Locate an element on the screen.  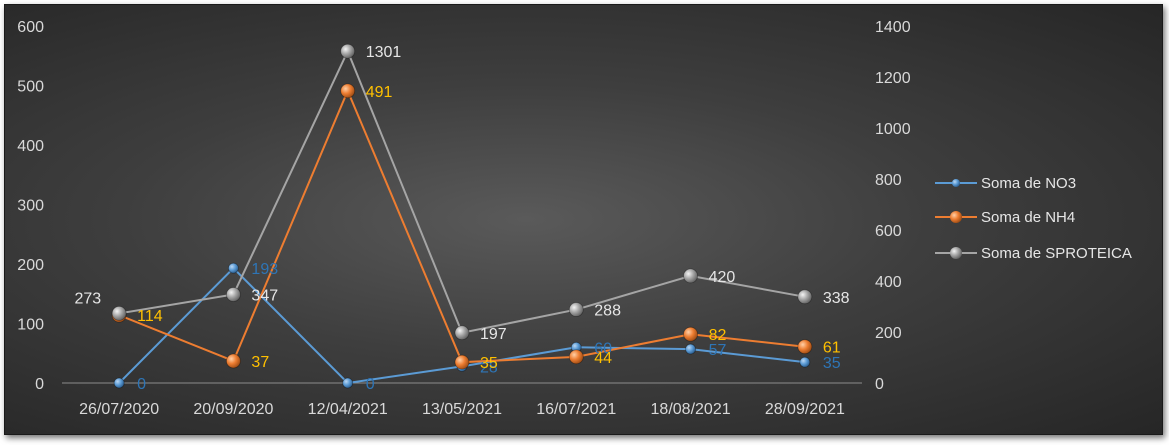
data-label: 420 is located at coordinates (722, 277).